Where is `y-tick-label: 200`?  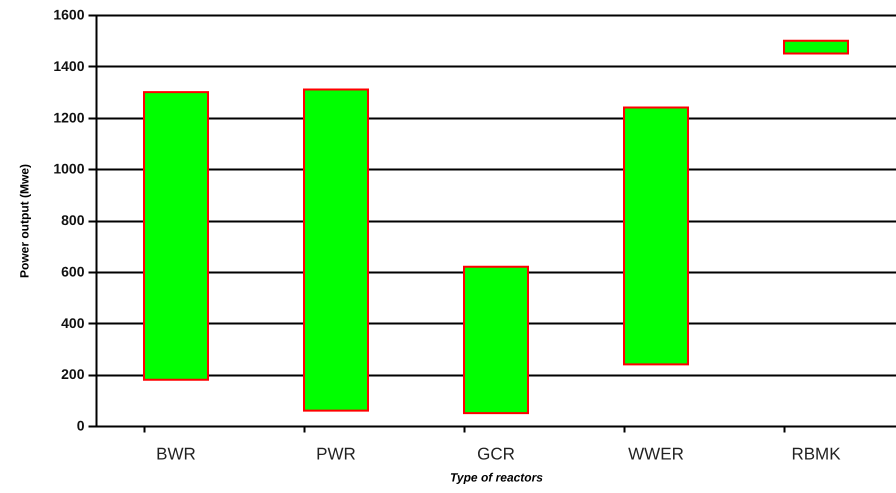 y-tick-label: 200 is located at coordinates (73, 374).